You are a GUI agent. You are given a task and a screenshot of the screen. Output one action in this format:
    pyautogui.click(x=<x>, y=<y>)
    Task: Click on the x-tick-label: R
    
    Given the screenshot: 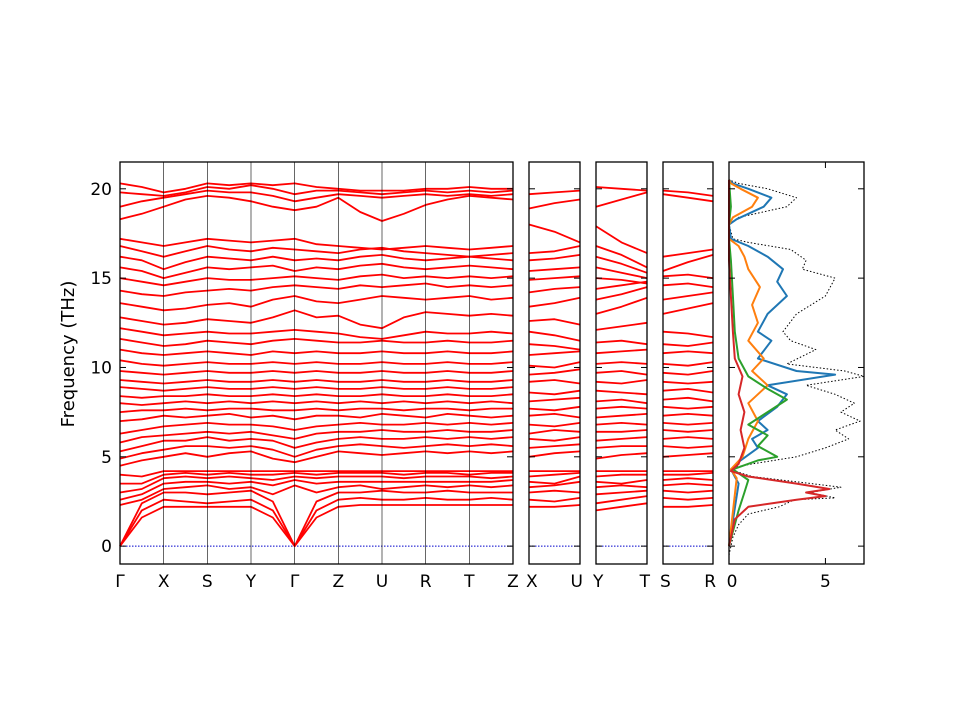 What is the action you would take?
    pyautogui.click(x=426, y=582)
    